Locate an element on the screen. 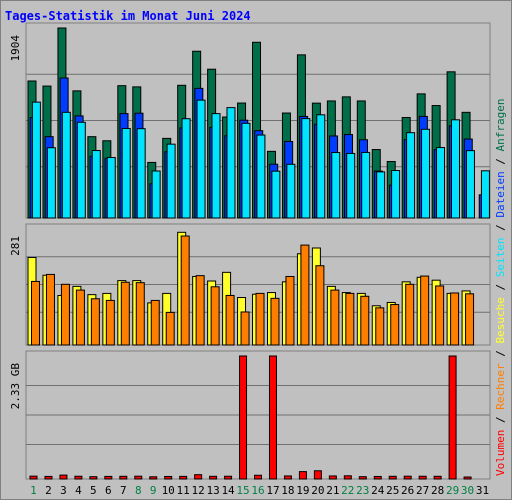 The height and width of the screenshot is (500, 512). chart-title: Tages-Statistik im Monat Juni 2024 is located at coordinates (128, 16).